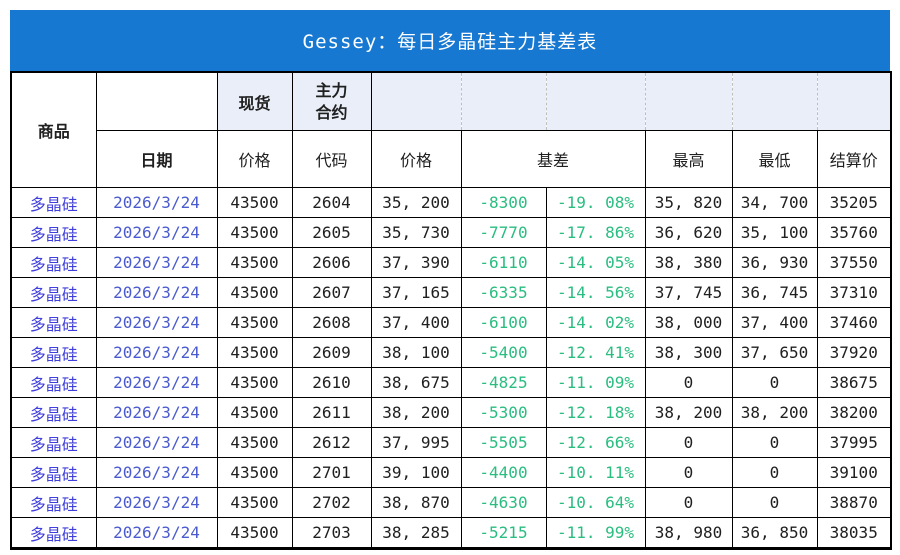 This screenshot has width=900, height=555. What do you see at coordinates (854, 382) in the screenshot?
I see `cell-settlement: 38675` at bounding box center [854, 382].